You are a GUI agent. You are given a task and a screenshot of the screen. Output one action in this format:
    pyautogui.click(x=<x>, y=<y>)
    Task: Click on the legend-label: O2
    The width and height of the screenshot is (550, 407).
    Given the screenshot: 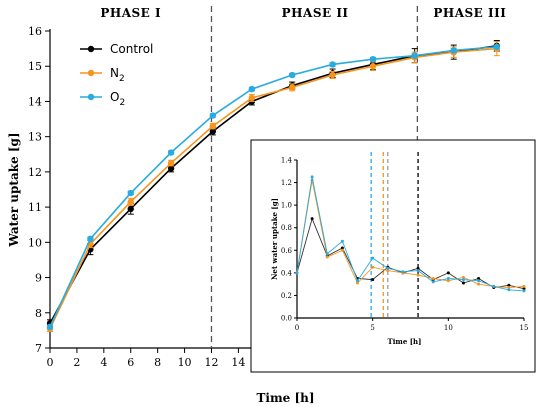 What is the action you would take?
    pyautogui.click(x=117, y=99)
    